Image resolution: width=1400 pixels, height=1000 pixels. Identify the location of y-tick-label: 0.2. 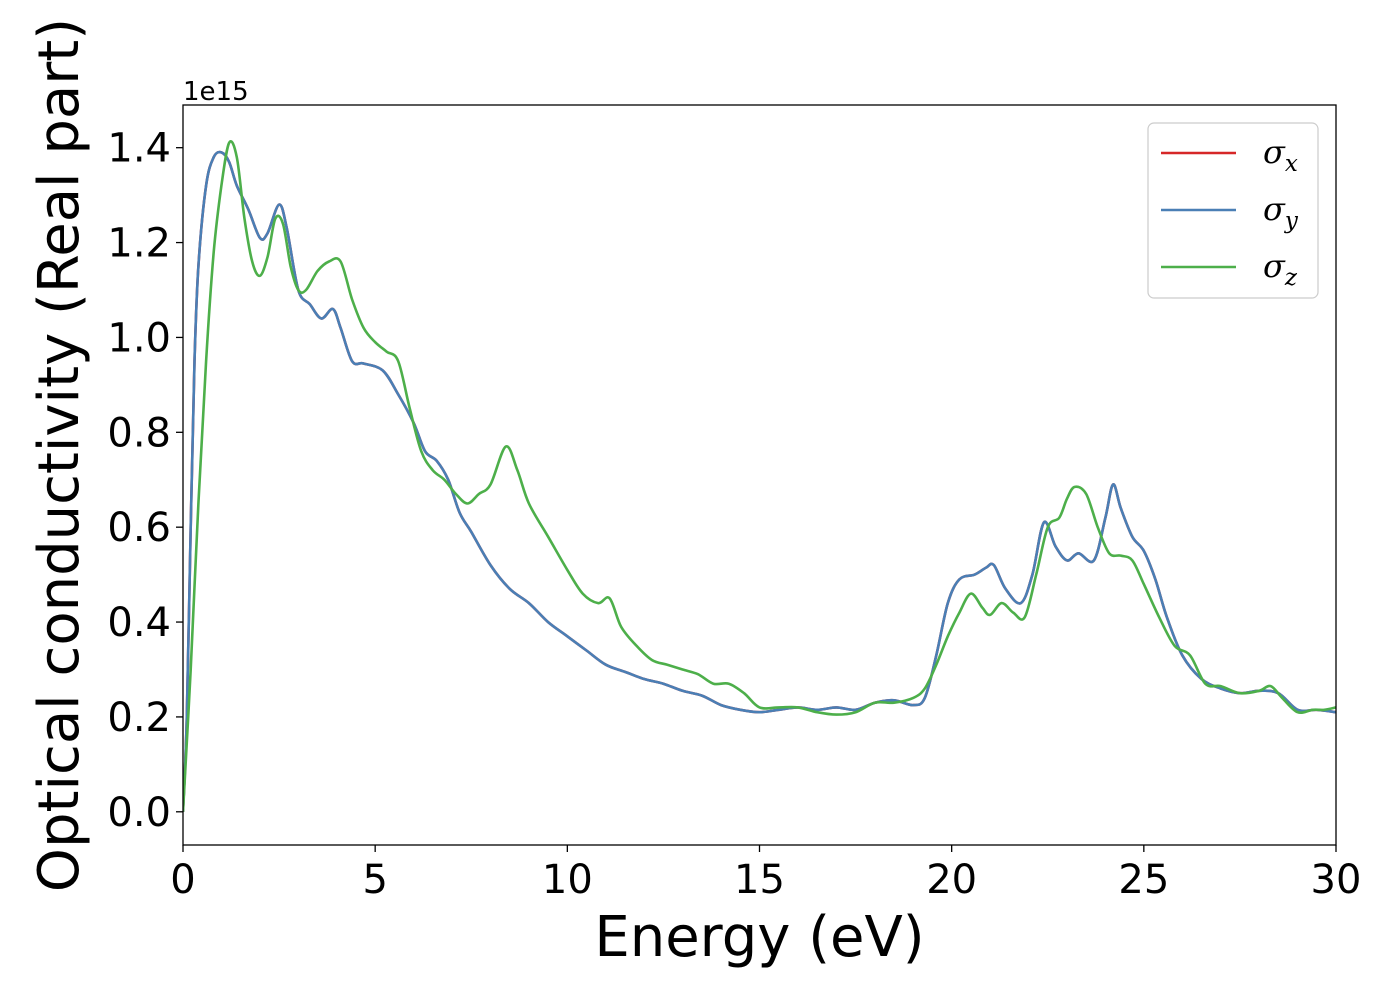
(139, 718).